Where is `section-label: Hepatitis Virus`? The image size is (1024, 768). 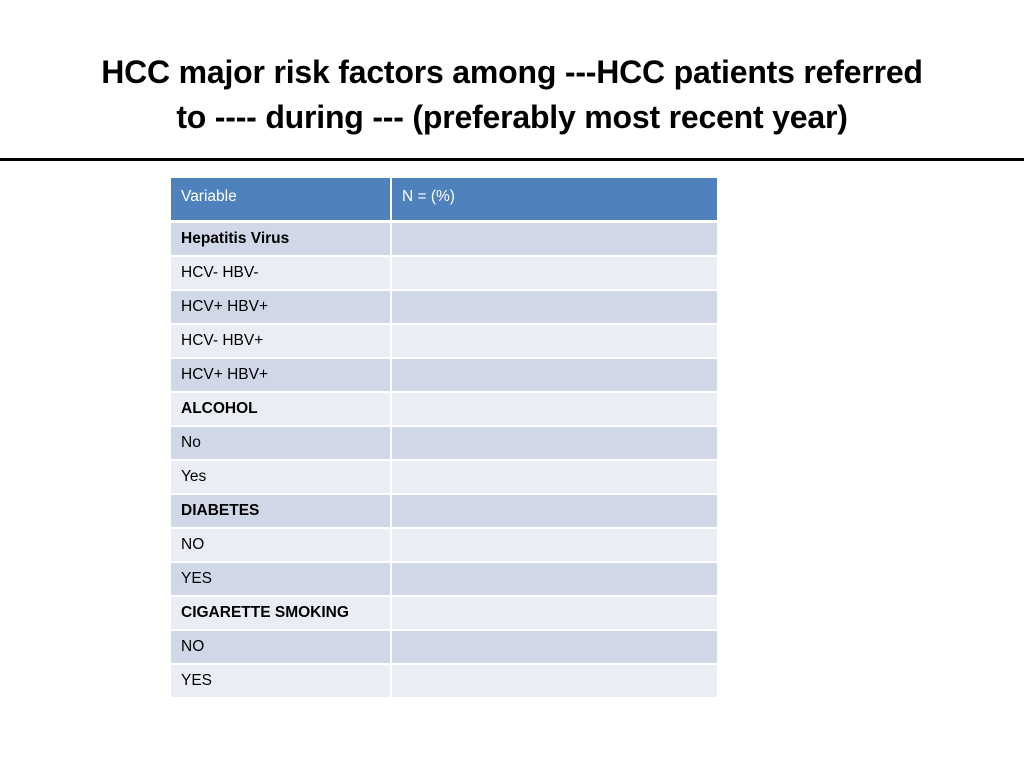
section-label: Hepatitis Virus is located at coordinates (281, 239).